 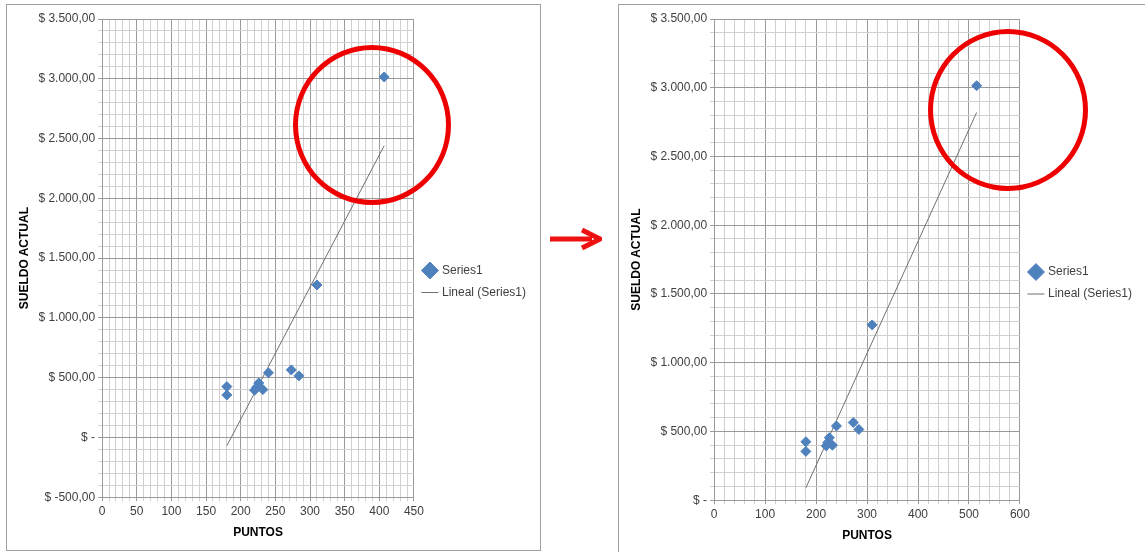 I want to click on x-tick-label: 250, so click(x=275, y=510).